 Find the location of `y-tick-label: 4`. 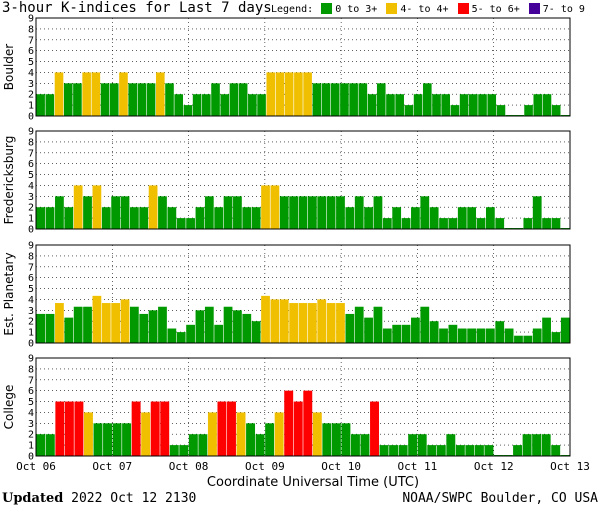

y-tick-label: 4 is located at coordinates (31, 300).